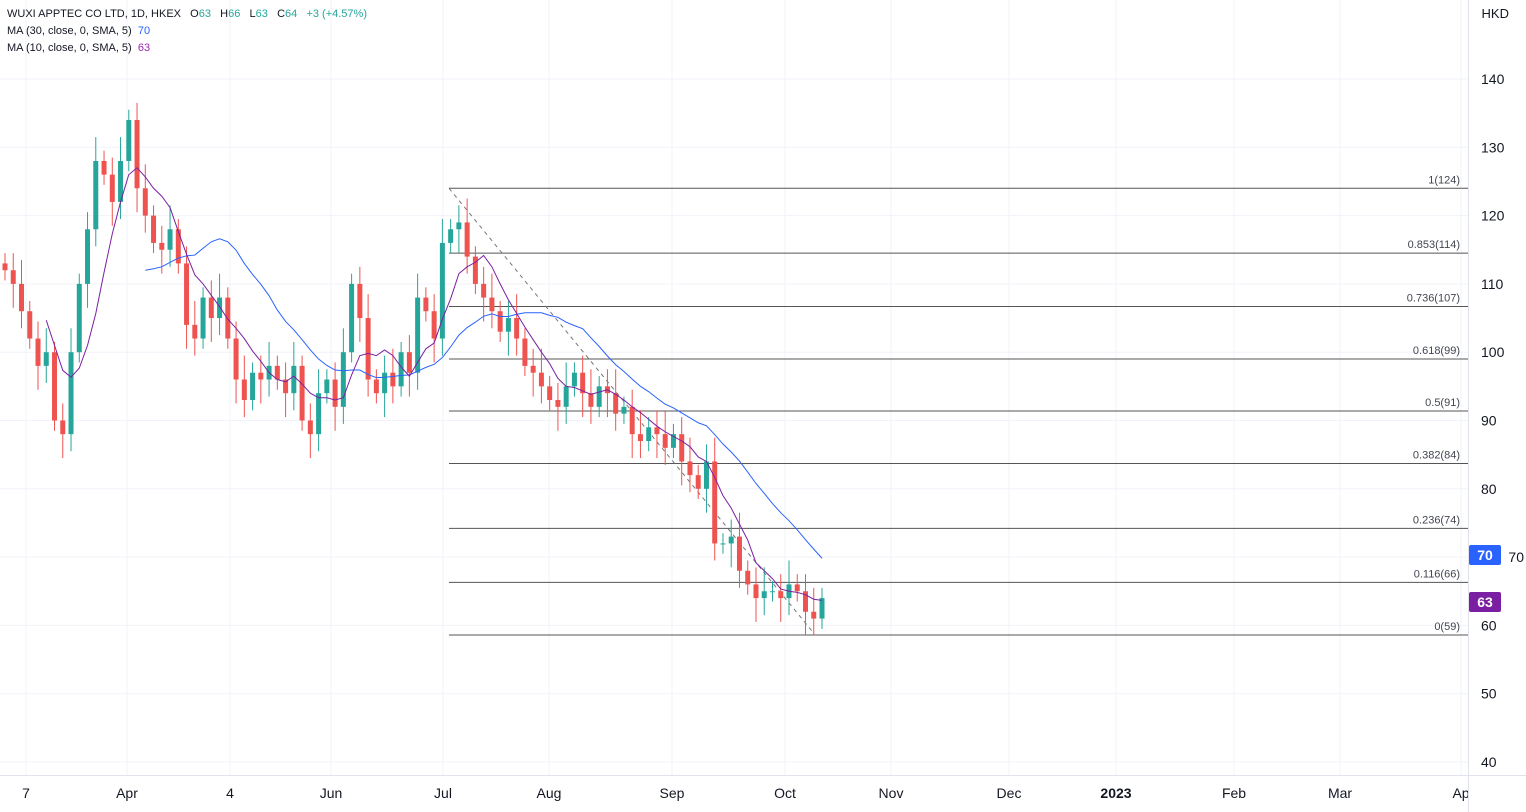 The image size is (1526, 812). I want to click on symbol-title: WUXI APPTEC CO LTD, 1D, HKEX, so click(94, 14).